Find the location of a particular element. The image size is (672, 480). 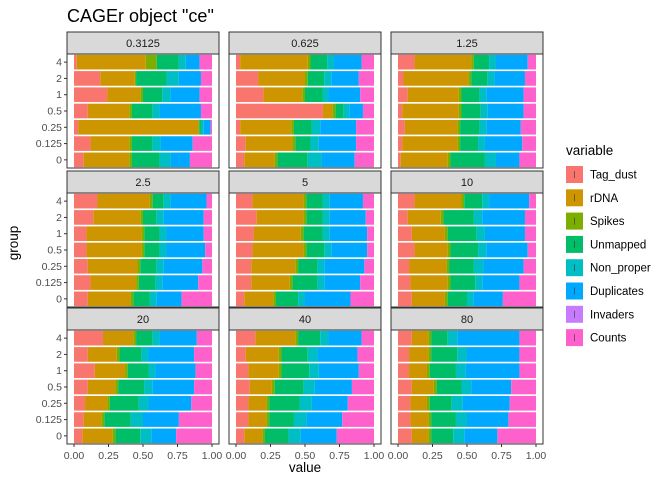

x-tick-label: 1.00 is located at coordinates (374, 456).